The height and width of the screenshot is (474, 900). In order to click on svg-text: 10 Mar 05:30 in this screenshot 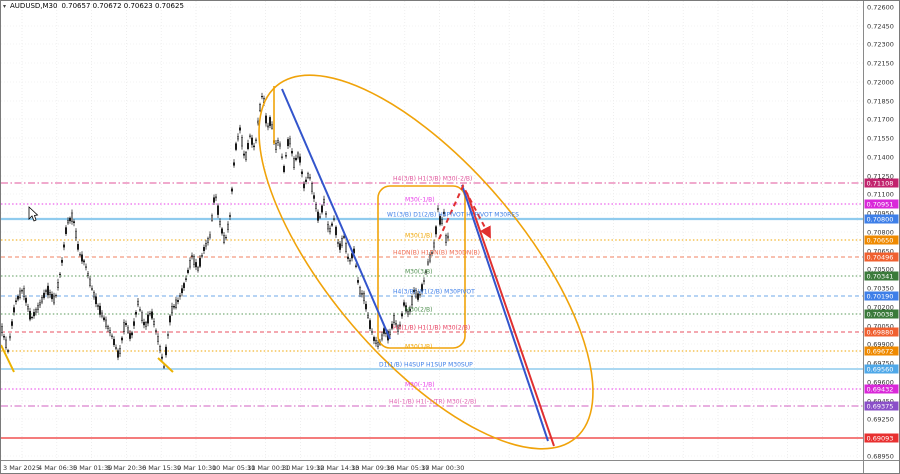, I will do `click(233, 468)`.